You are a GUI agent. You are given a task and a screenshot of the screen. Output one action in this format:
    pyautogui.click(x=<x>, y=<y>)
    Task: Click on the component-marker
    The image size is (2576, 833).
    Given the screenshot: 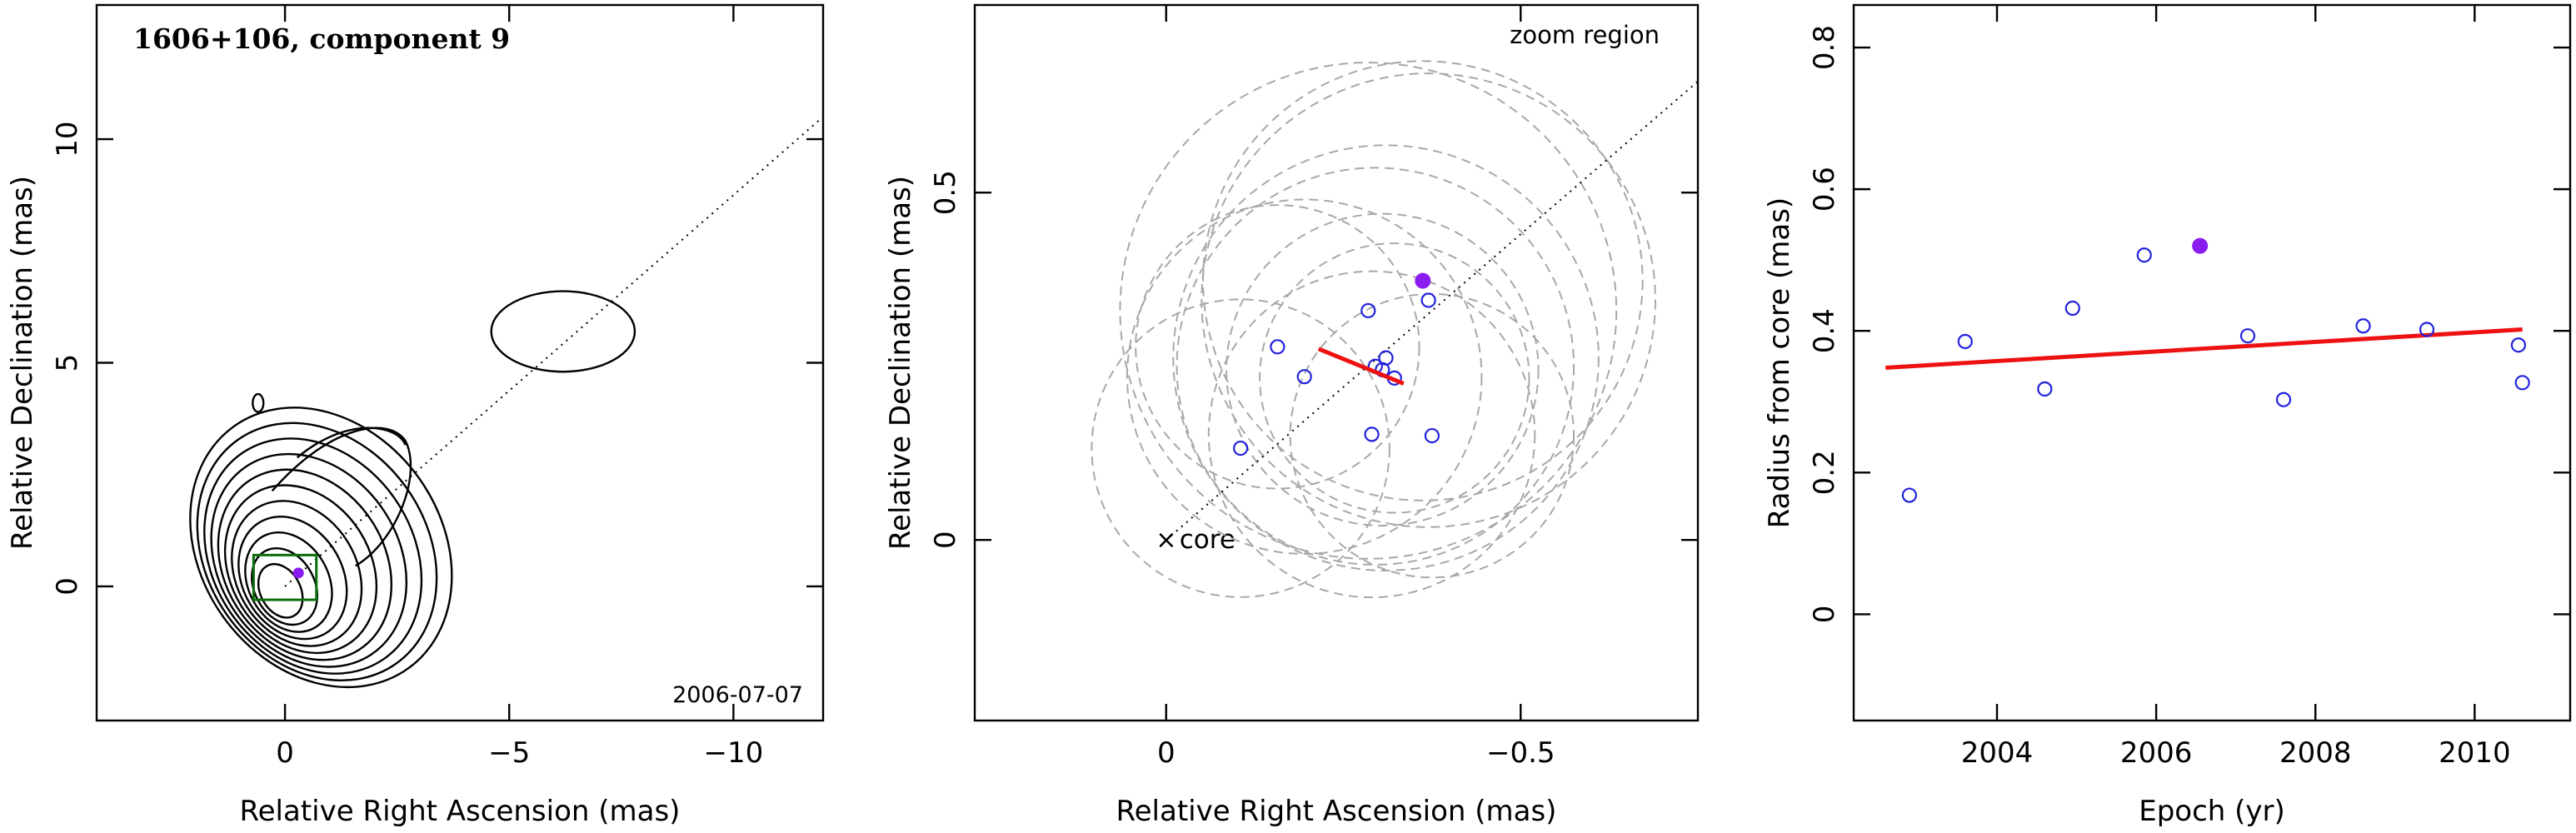 What is the action you would take?
    pyautogui.click(x=298, y=573)
    